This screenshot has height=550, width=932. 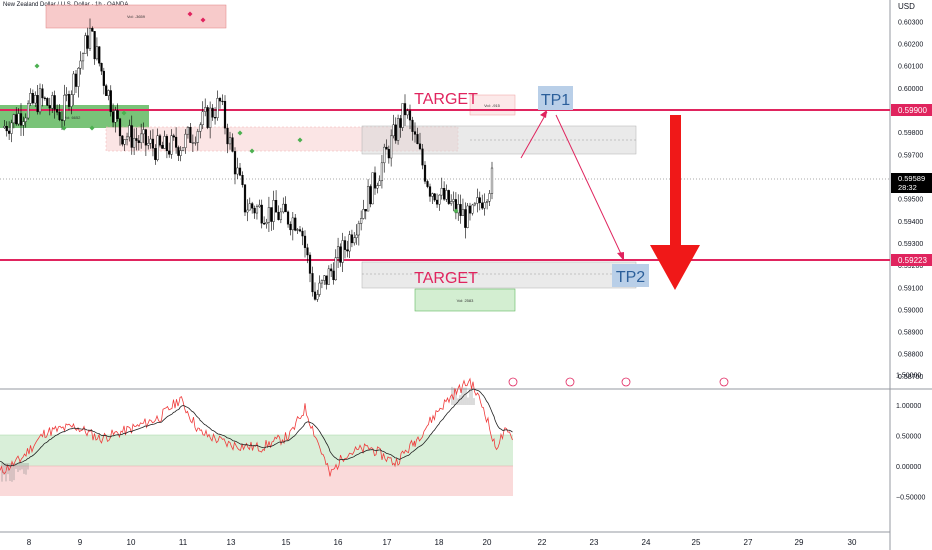 I want to click on tp2-box, so click(x=630, y=275).